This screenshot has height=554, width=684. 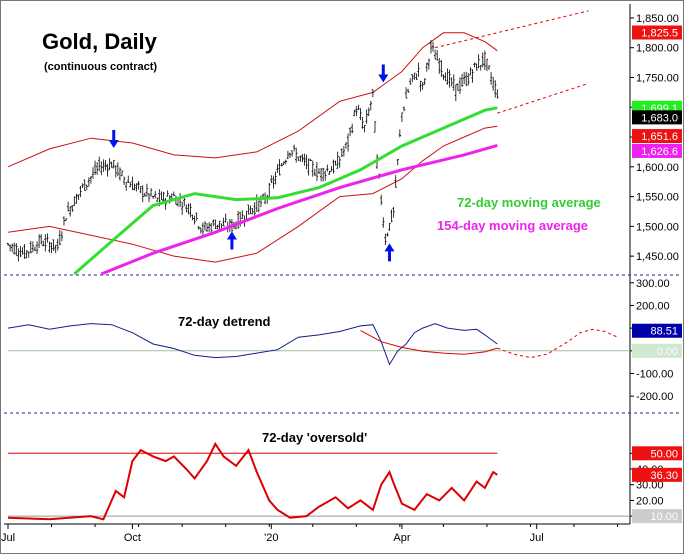 What do you see at coordinates (653, 284) in the screenshot?
I see `detrend-y-tick-label: 300.00` at bounding box center [653, 284].